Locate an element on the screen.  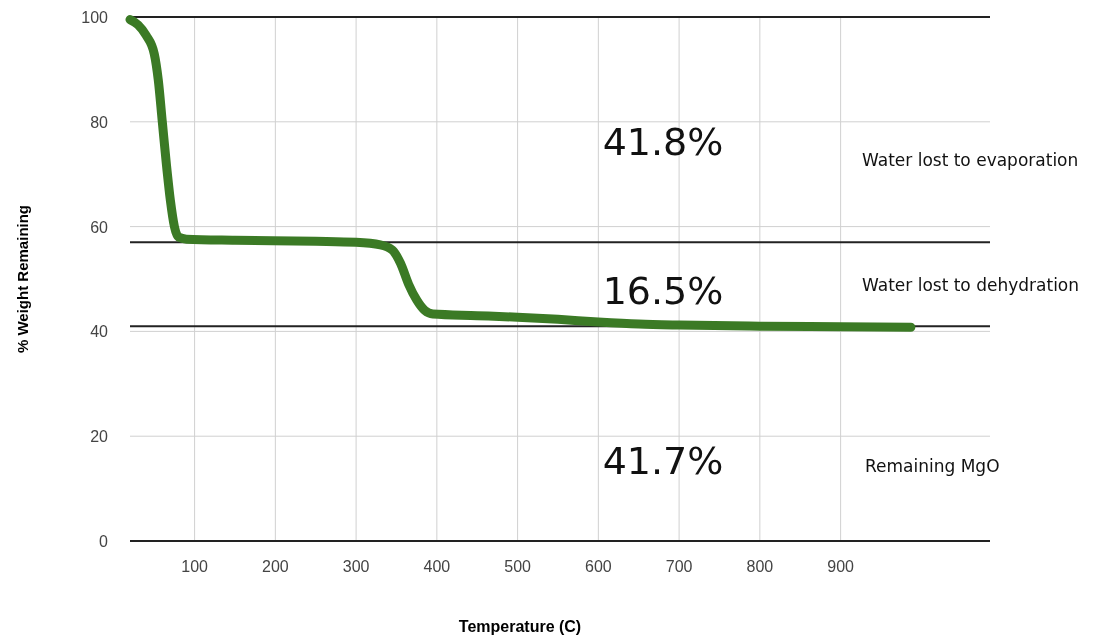
annotation: Remaining MgO is located at coordinates (932, 466).